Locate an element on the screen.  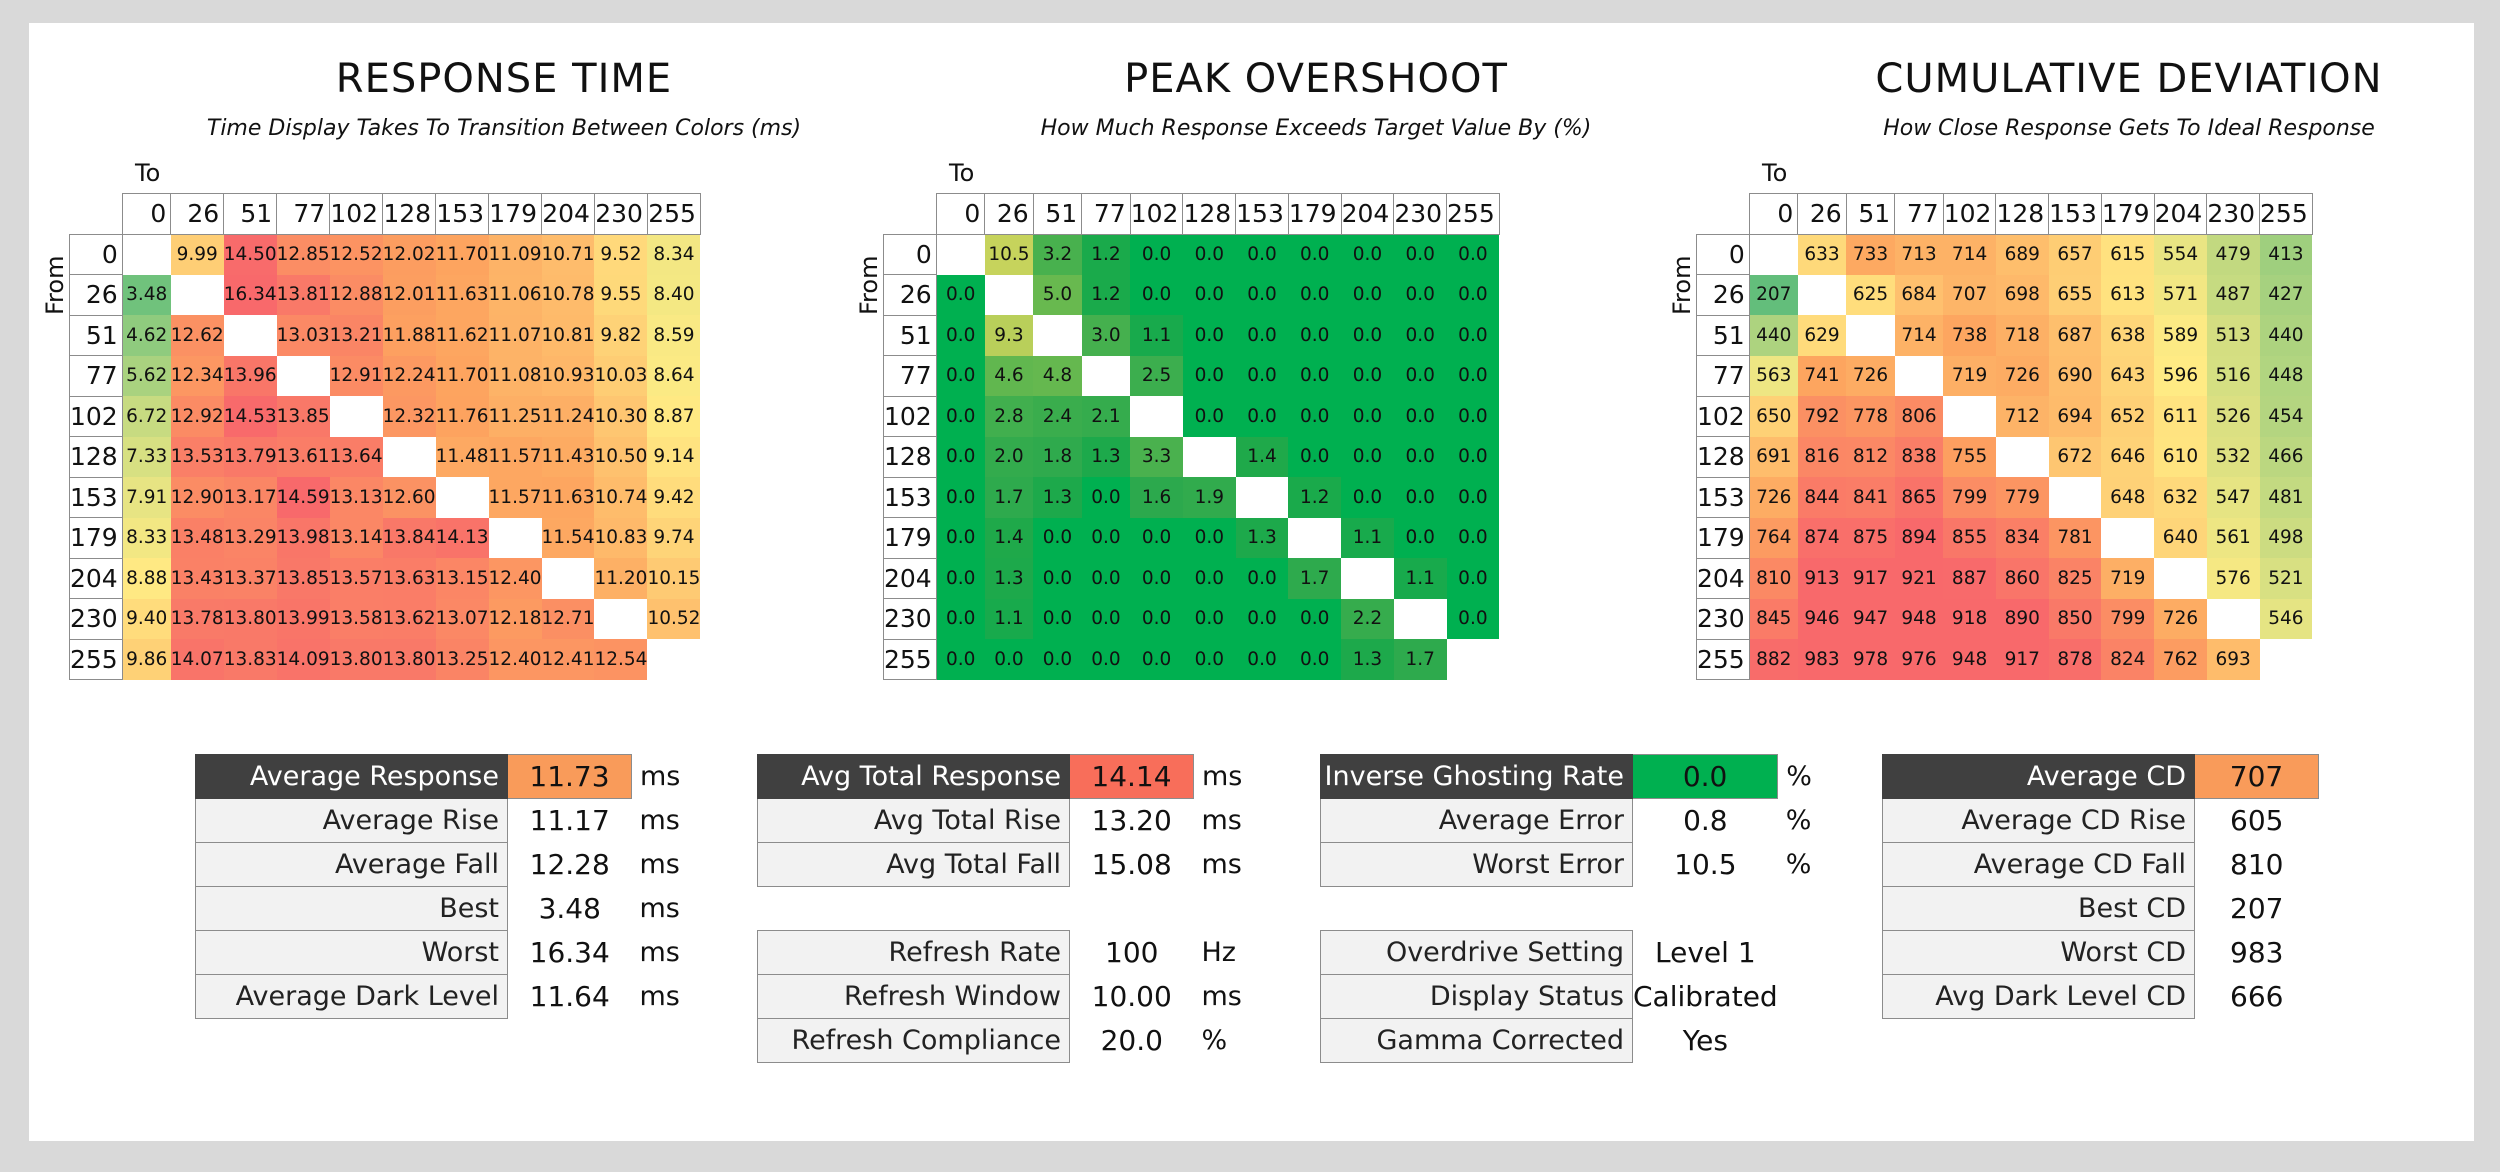
heatmap-cell: 11.07 is located at coordinates (515, 335).